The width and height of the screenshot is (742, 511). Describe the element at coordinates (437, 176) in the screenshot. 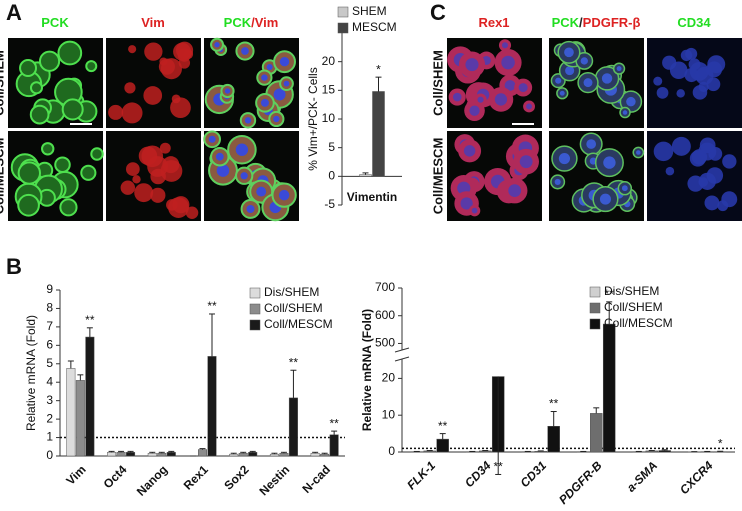

I see `row-label: Coll/MESCM` at that location.